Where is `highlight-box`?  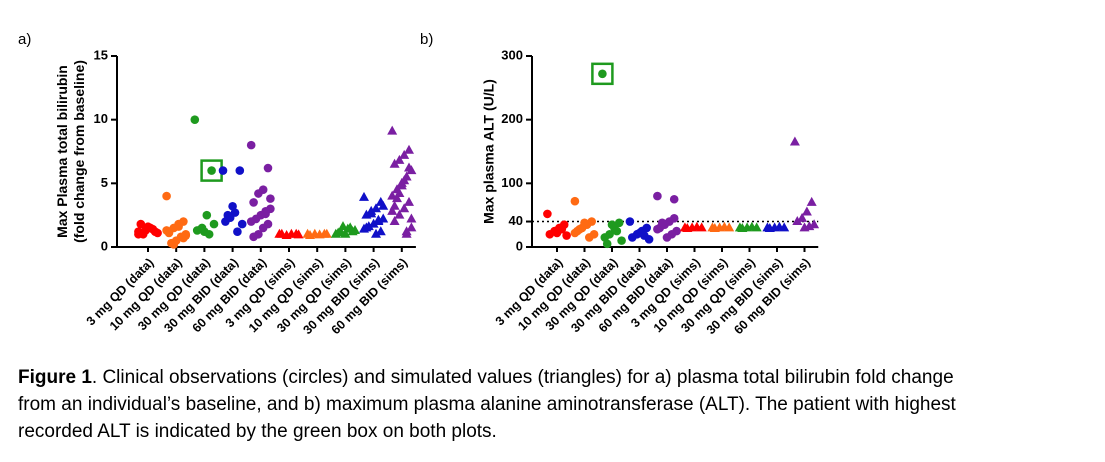 highlight-box is located at coordinates (602, 74).